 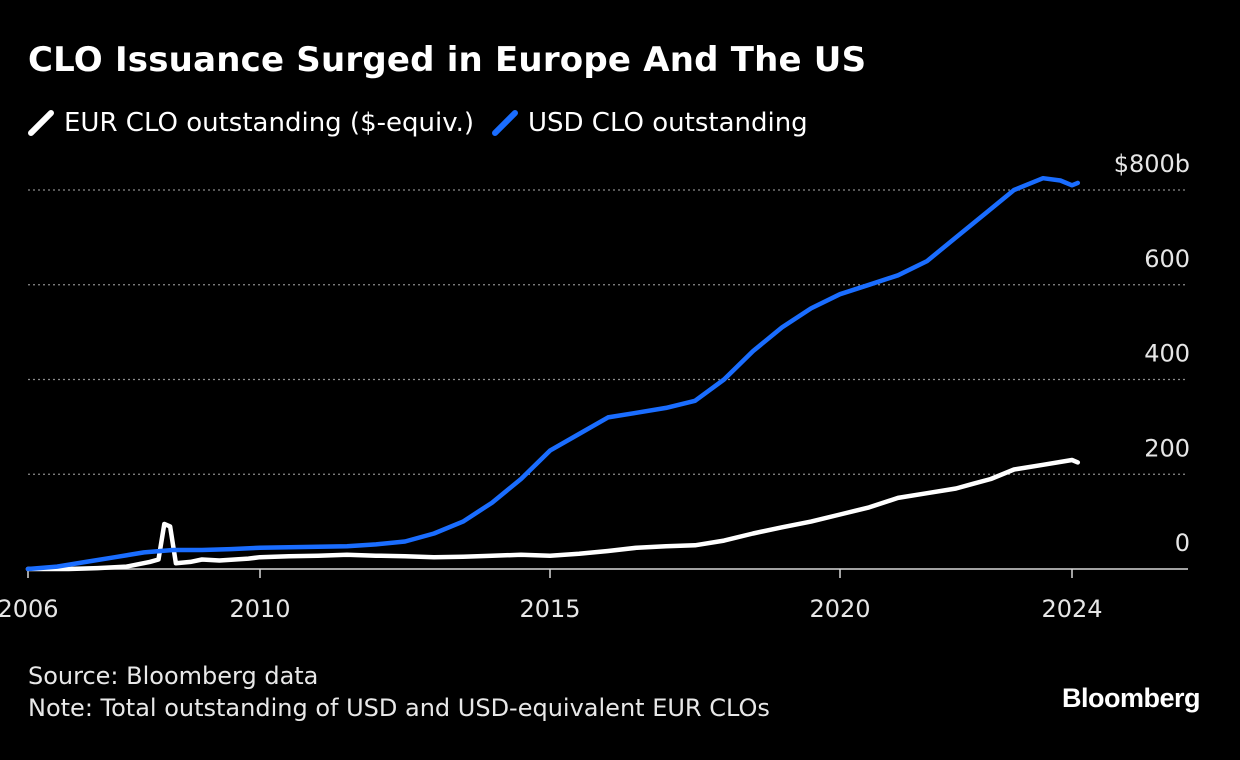 I want to click on chart-title: CLO Issuance Surged in Europe And The US, so click(x=447, y=60).